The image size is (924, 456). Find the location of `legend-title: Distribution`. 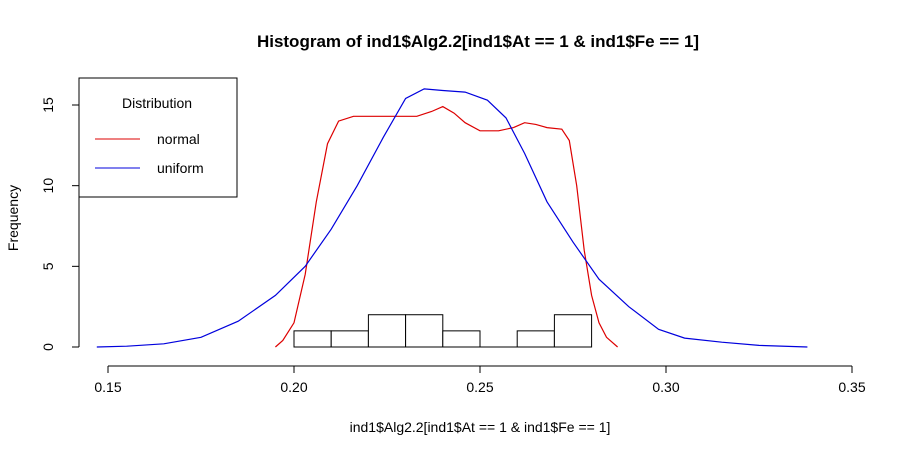

legend-title: Distribution is located at coordinates (157, 103).